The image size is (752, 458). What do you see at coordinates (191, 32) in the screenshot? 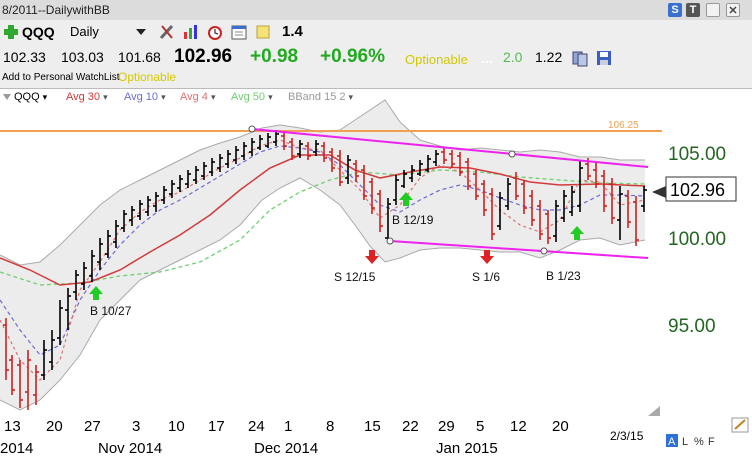
I see `indicator-icon` at bounding box center [191, 32].